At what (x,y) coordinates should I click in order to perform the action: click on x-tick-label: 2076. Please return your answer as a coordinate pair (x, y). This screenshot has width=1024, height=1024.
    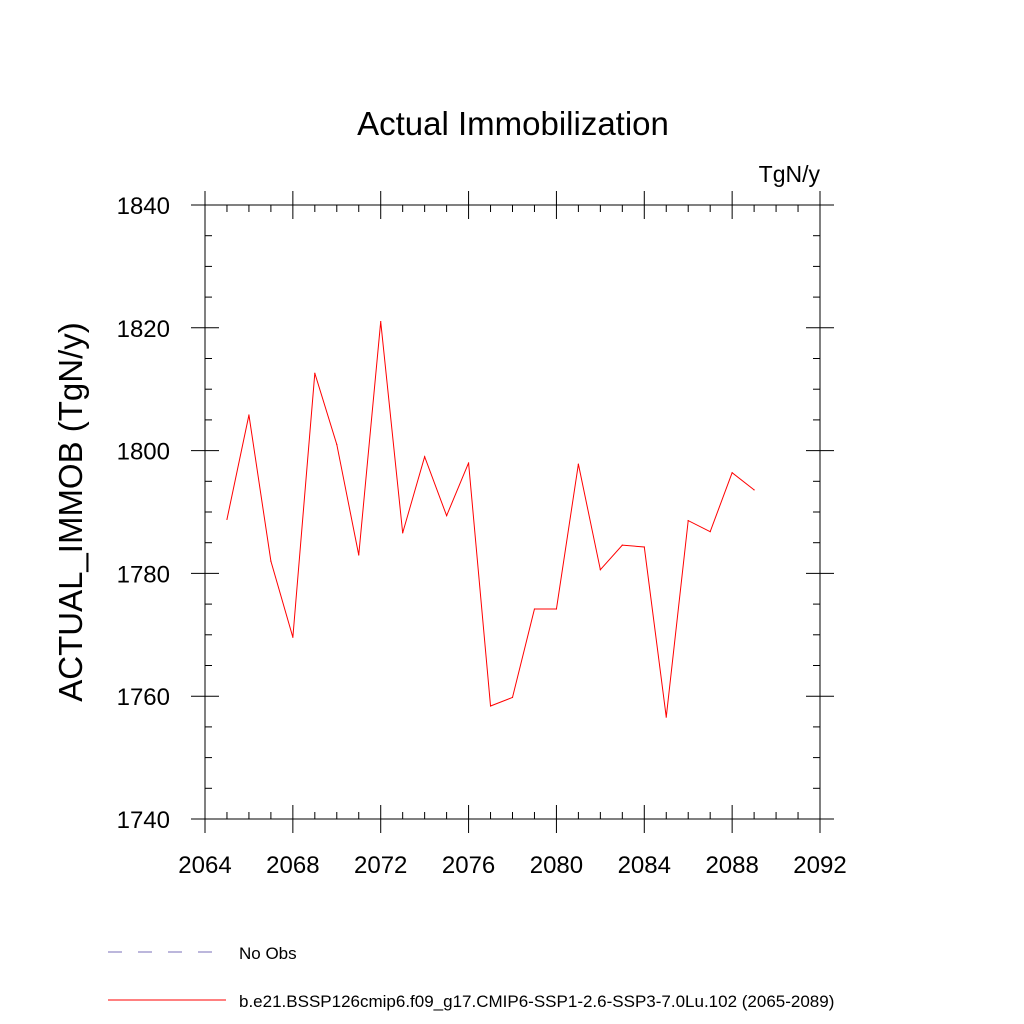
    Looking at the image, I should click on (468, 865).